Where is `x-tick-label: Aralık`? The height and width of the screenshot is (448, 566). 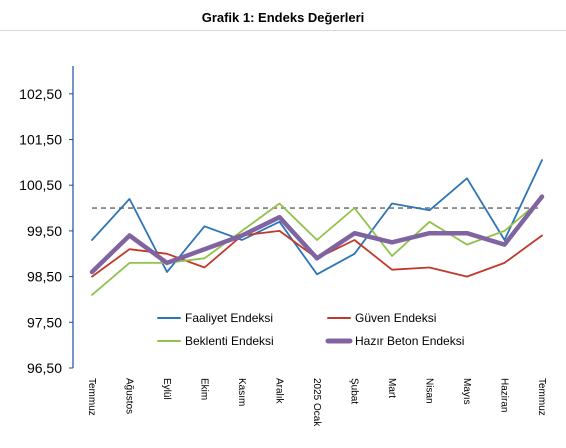
x-tick-label: Aralık is located at coordinates (279, 391).